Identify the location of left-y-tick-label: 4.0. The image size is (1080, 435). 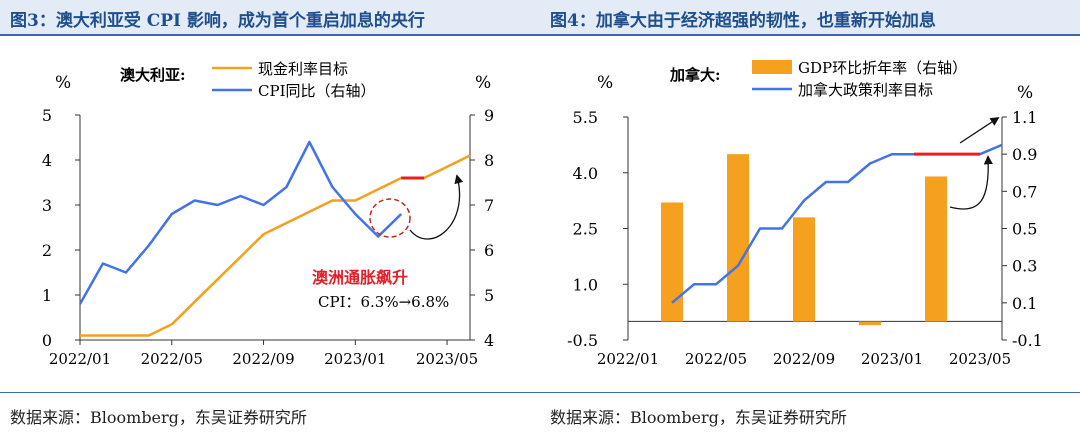
(585, 173).